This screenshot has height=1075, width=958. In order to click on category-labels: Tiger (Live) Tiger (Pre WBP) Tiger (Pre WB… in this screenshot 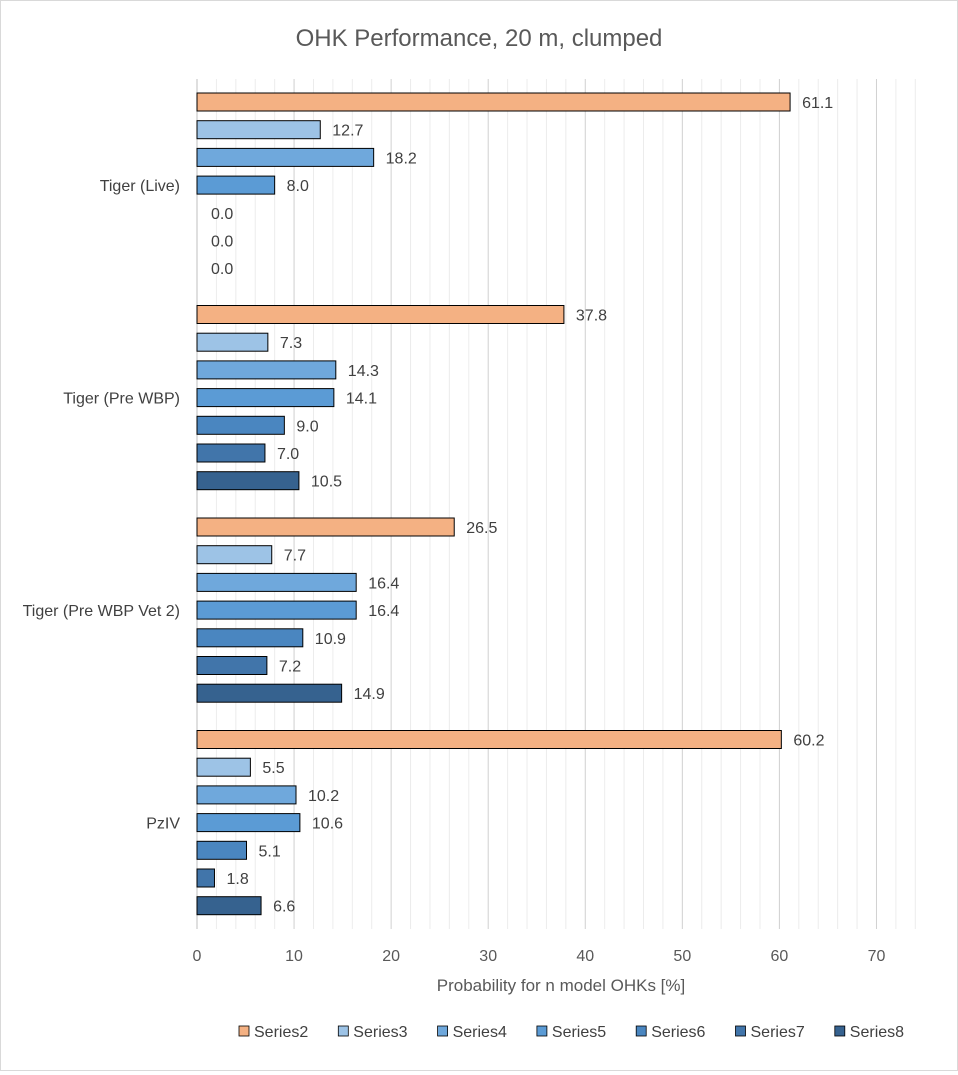, I will do `click(102, 505)`.